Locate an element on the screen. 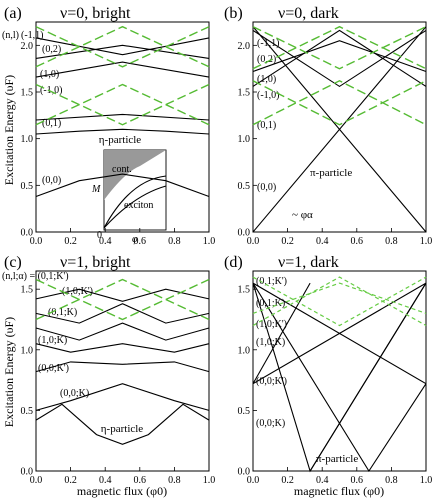  inset-curve-lower is located at coordinates (135, 207).